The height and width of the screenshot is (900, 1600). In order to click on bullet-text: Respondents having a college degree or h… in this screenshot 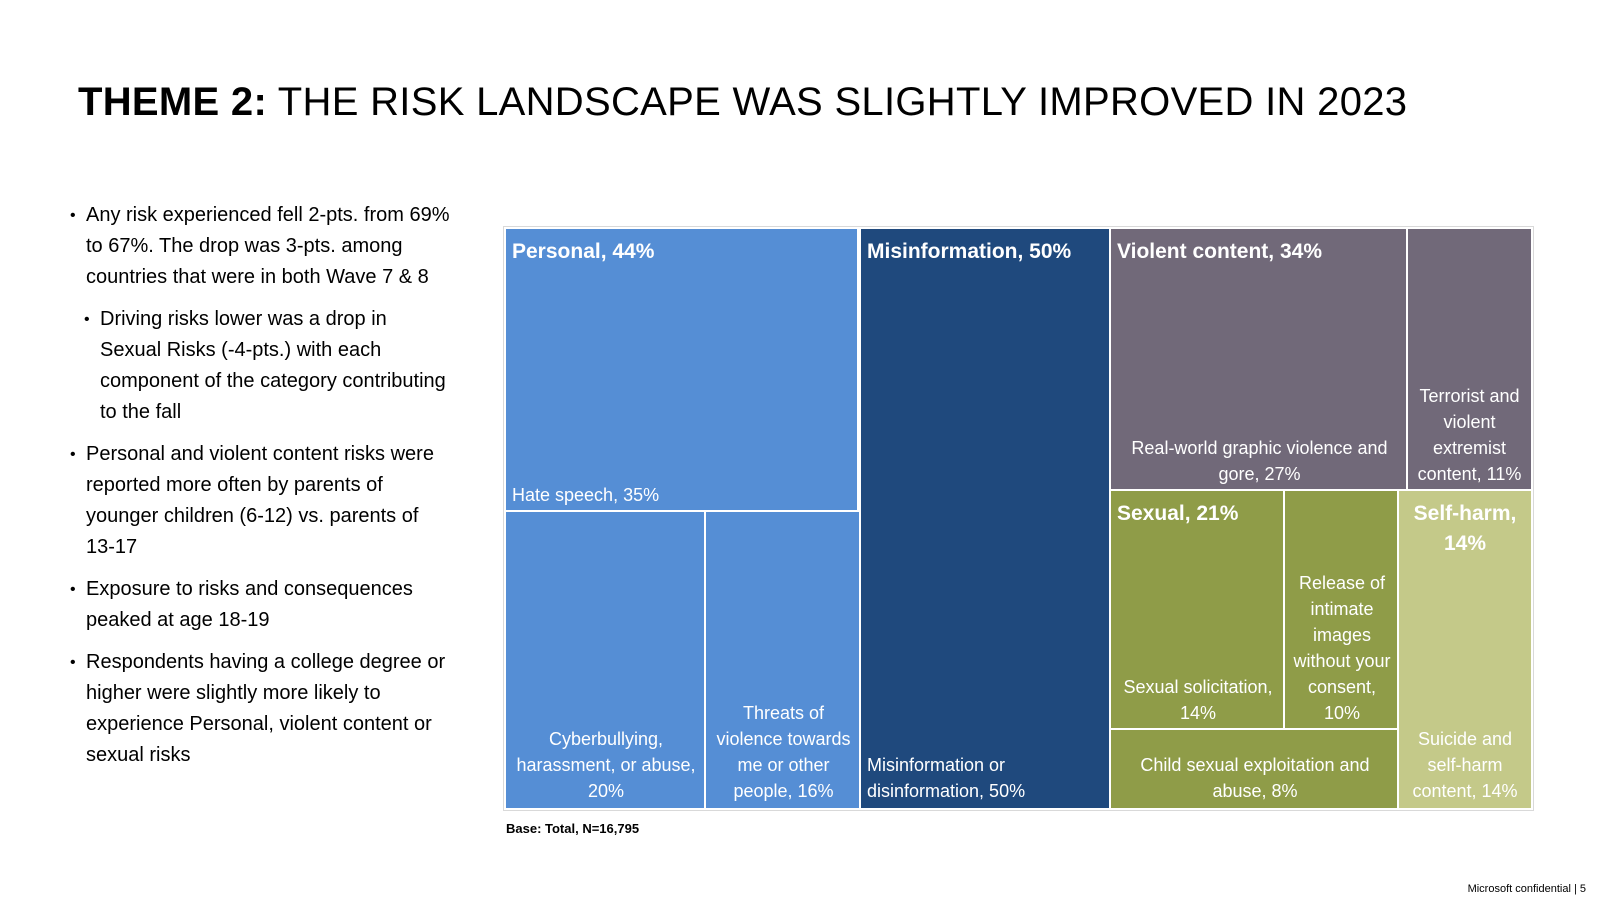, I will do `click(266, 708)`.